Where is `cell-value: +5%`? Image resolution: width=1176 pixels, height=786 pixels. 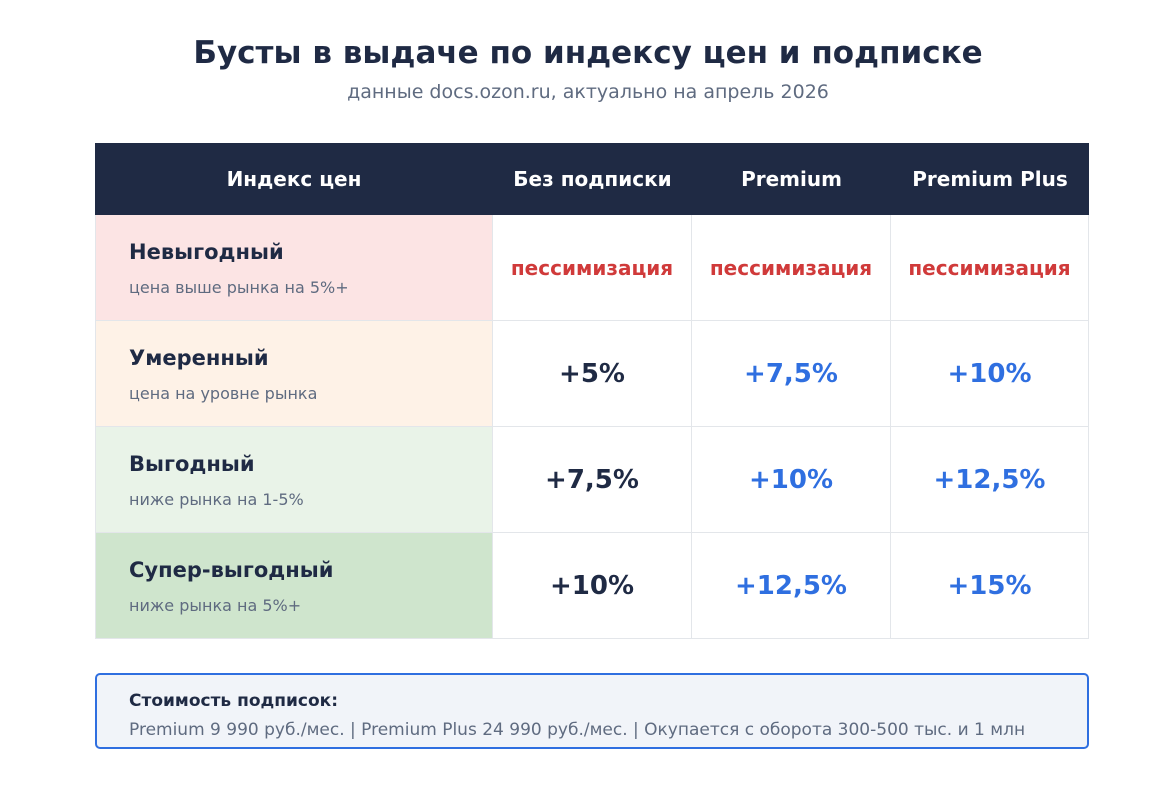 cell-value: +5% is located at coordinates (592, 373).